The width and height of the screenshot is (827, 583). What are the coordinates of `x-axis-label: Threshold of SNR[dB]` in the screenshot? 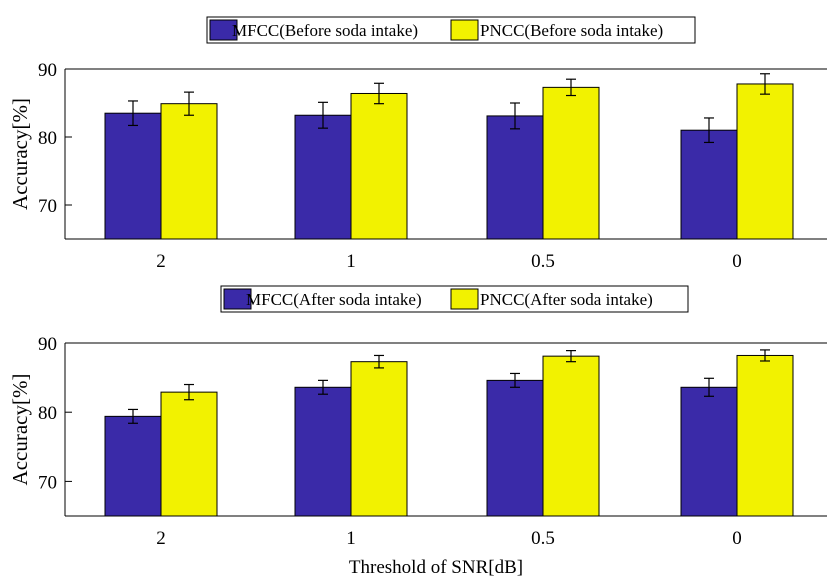 It's located at (436, 567).